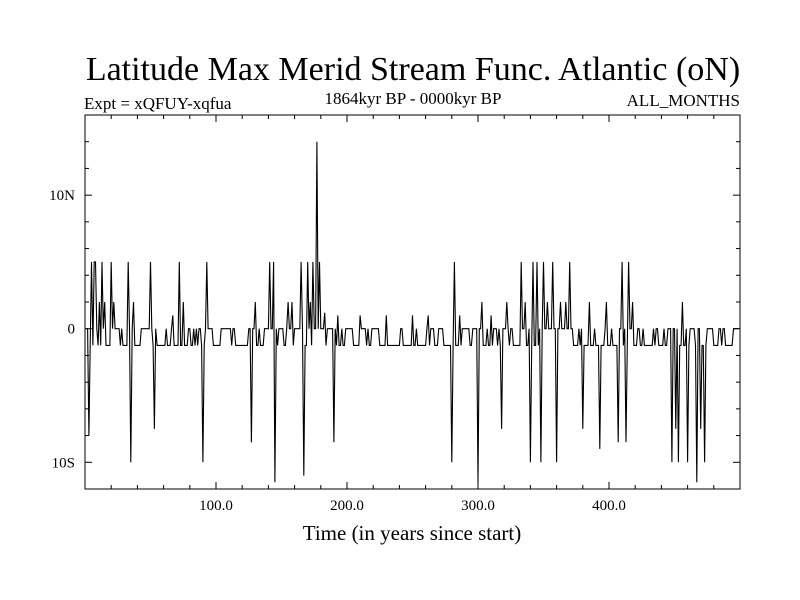 This screenshot has width=800, height=600. What do you see at coordinates (62, 196) in the screenshot?
I see `y-tick-label: 10N` at bounding box center [62, 196].